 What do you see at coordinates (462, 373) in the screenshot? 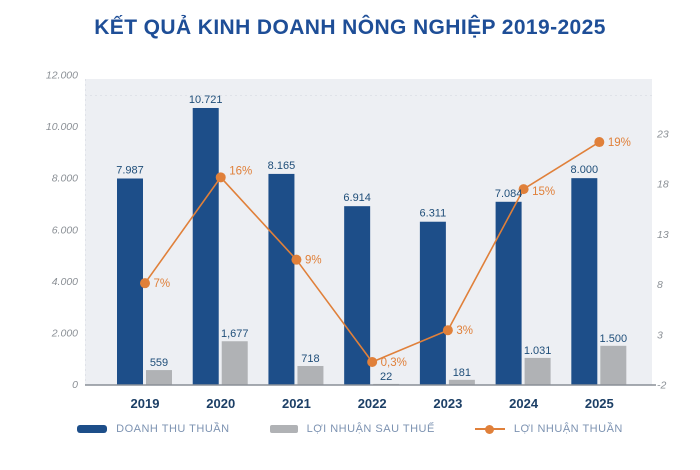
I see `profit-value-label: 181` at bounding box center [462, 373].